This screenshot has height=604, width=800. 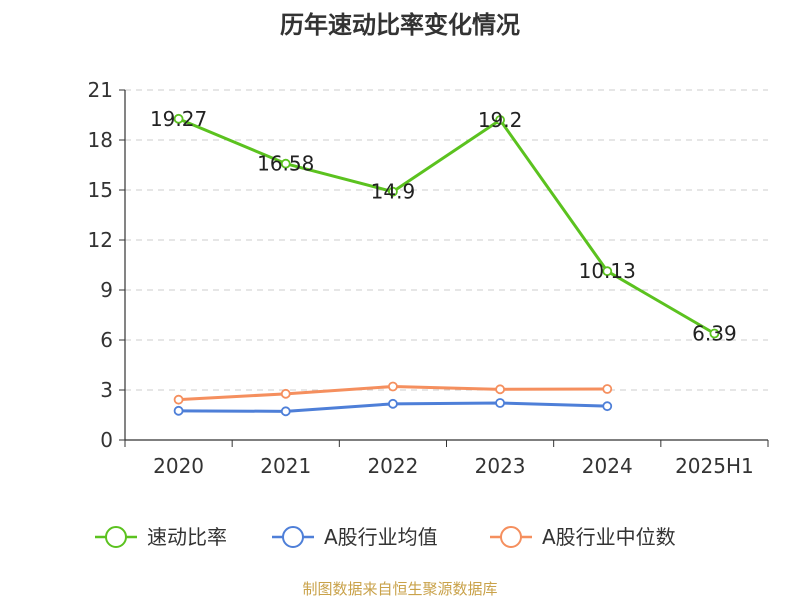 I want to click on y-tick-label: 15, so click(x=100, y=190).